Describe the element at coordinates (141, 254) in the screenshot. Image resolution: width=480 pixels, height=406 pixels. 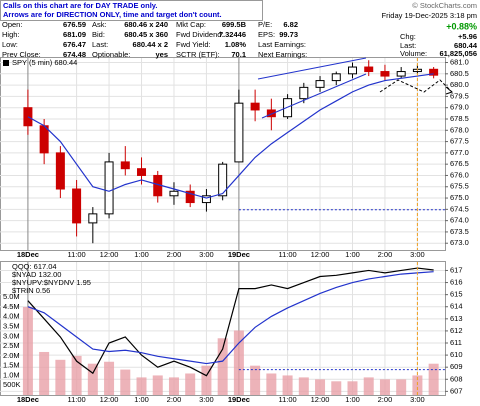
I see `x-tick-label: 1:00` at that location.